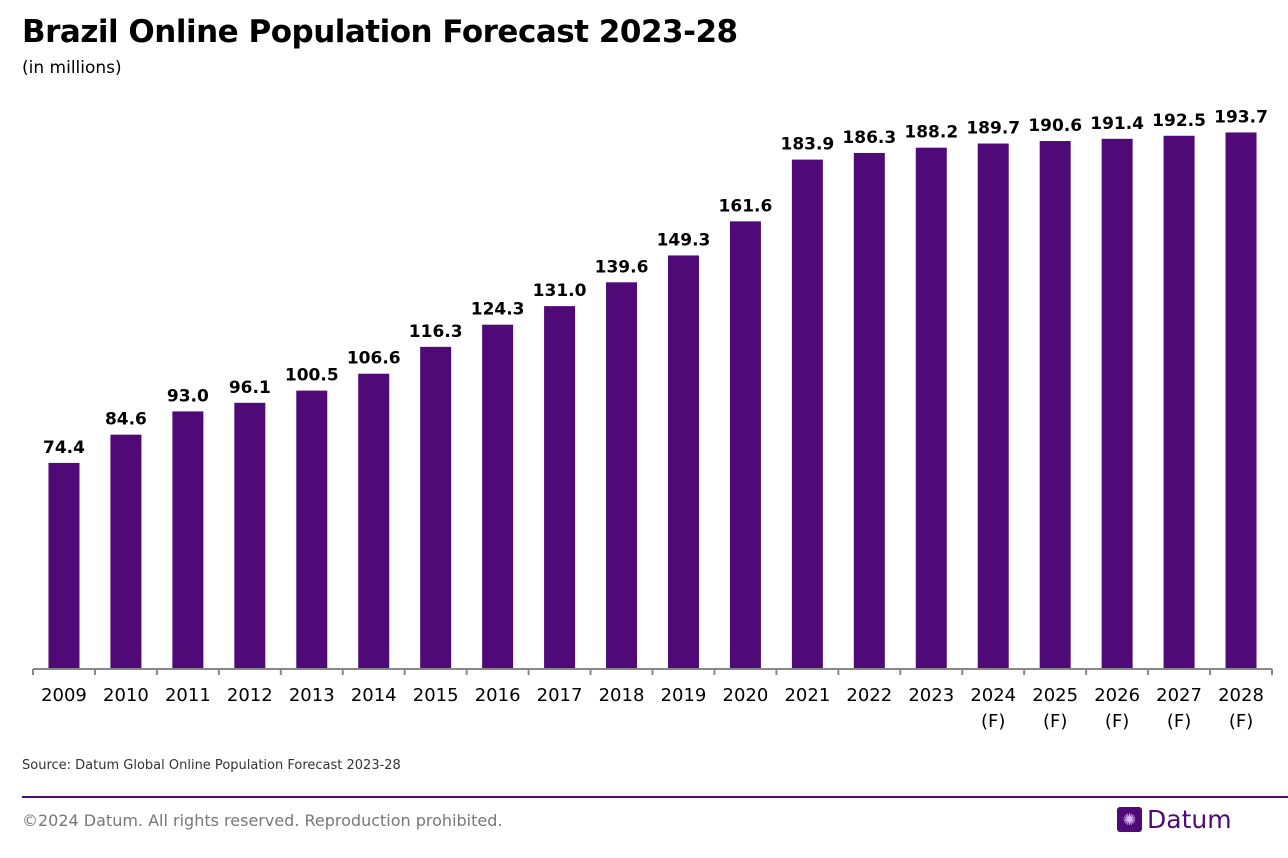 This screenshot has height=858, width=1288. I want to click on data-label: 84.6, so click(126, 420).